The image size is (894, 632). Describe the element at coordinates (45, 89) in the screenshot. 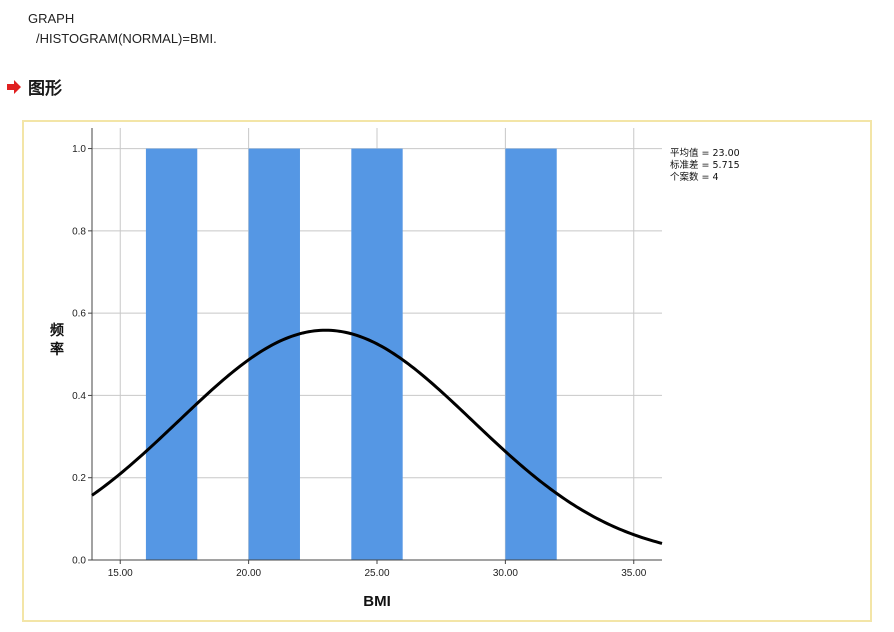

I see `section-title: 图形` at that location.